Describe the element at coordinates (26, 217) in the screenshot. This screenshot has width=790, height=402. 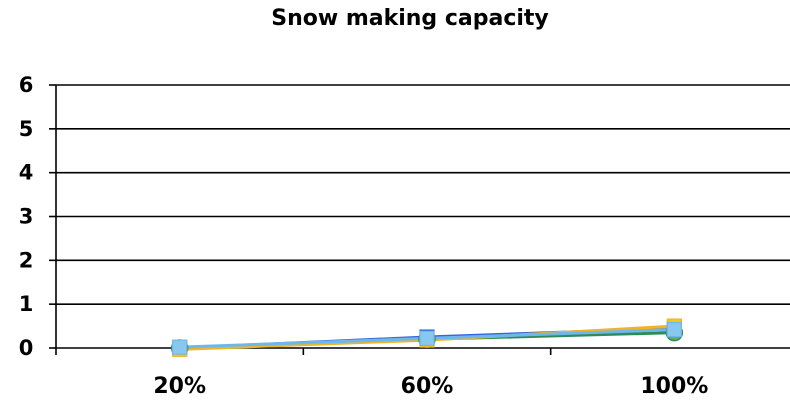
I see `y-tick-label: 3` at that location.